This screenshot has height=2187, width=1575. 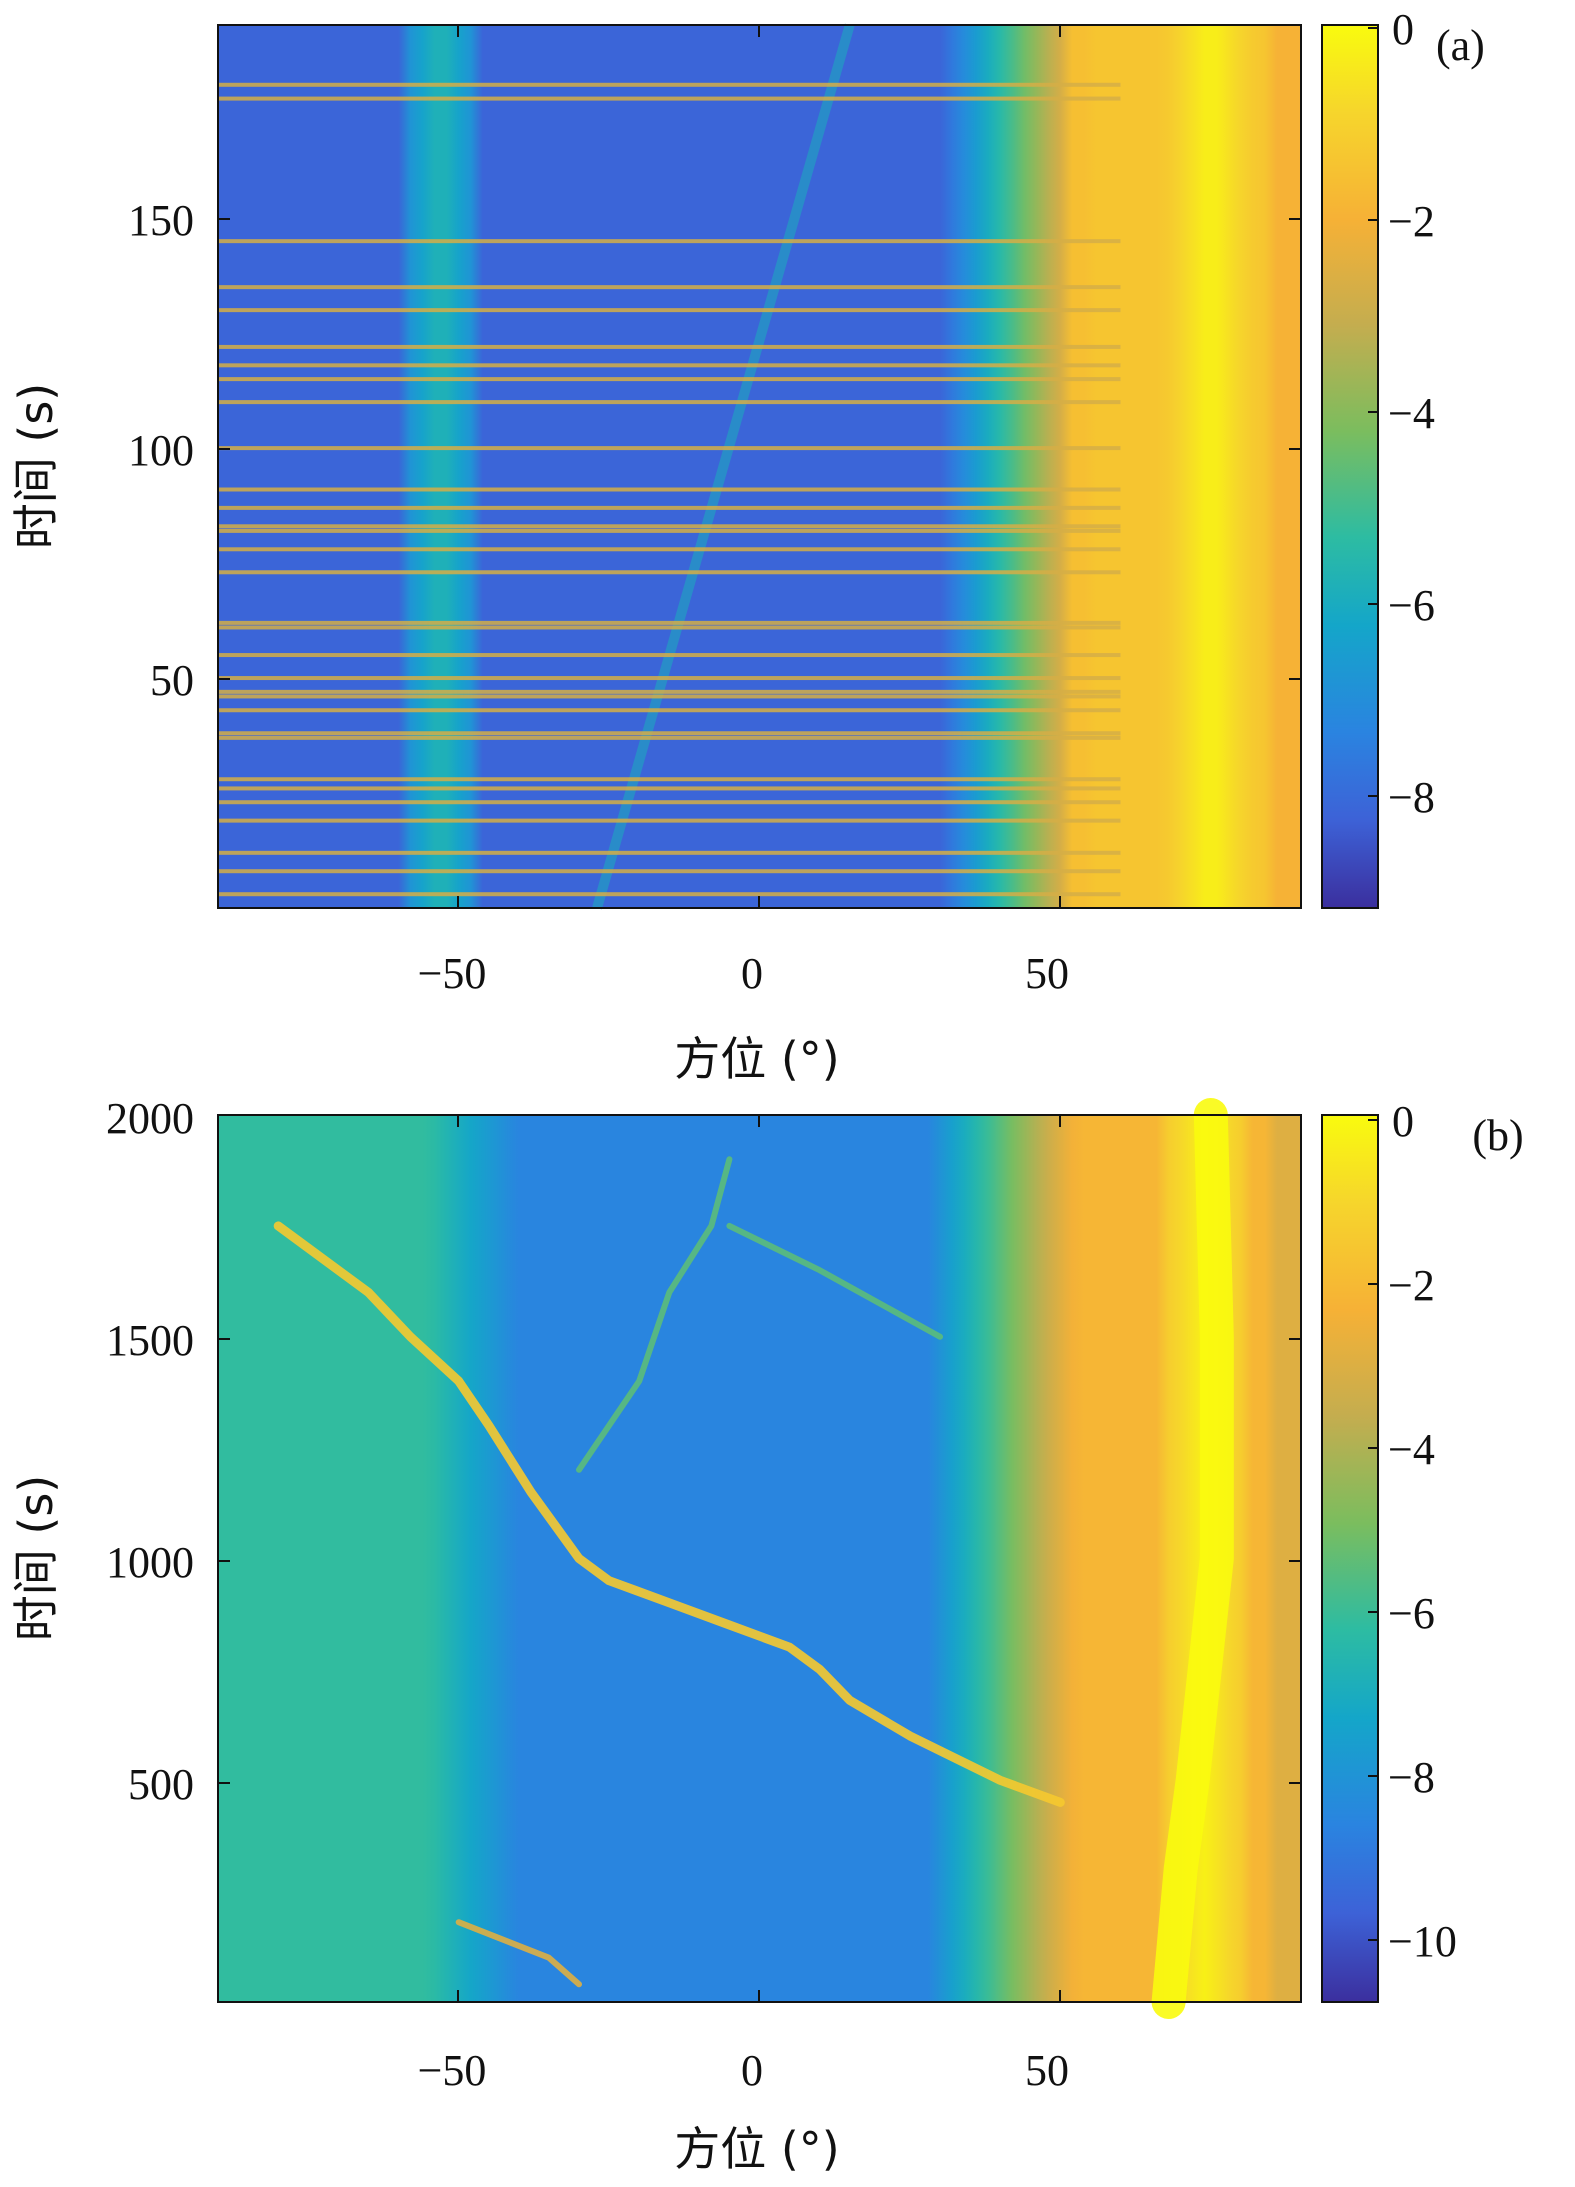 I want to click on panel-a-ytick-label: 100, so click(x=161, y=450).